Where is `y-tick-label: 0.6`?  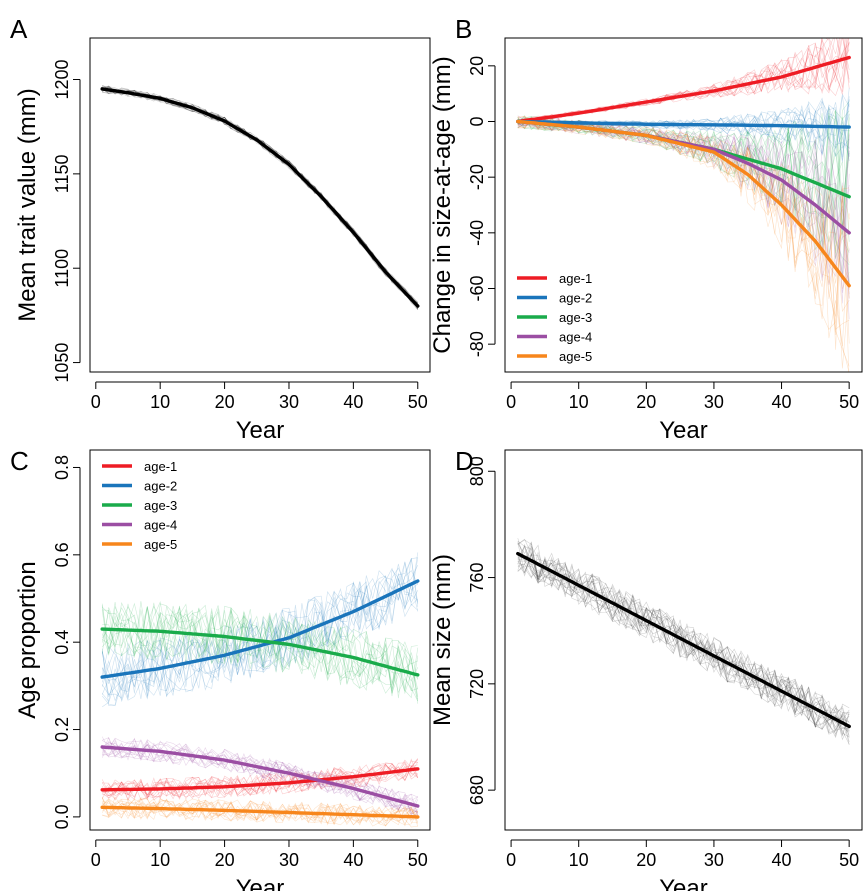
y-tick-label: 0.6 is located at coordinates (62, 554).